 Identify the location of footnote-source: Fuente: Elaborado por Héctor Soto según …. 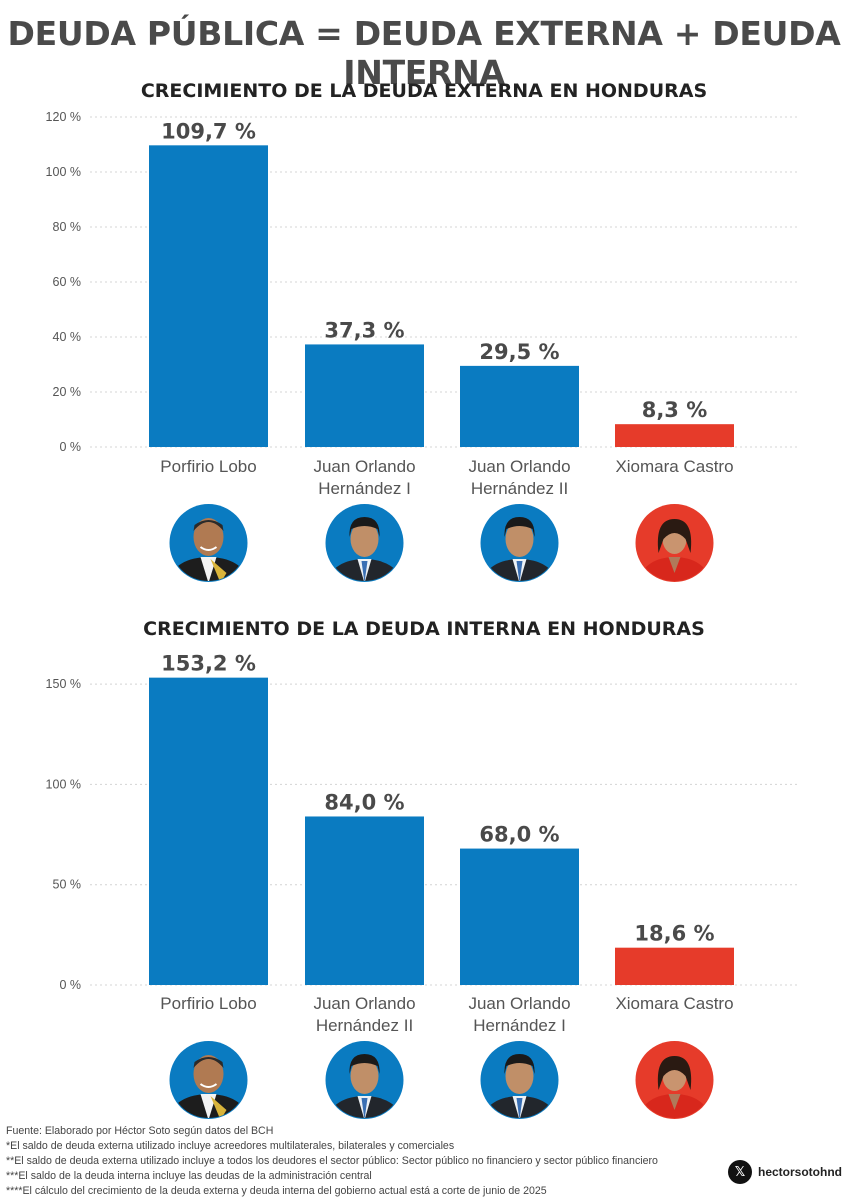
(140, 1131).